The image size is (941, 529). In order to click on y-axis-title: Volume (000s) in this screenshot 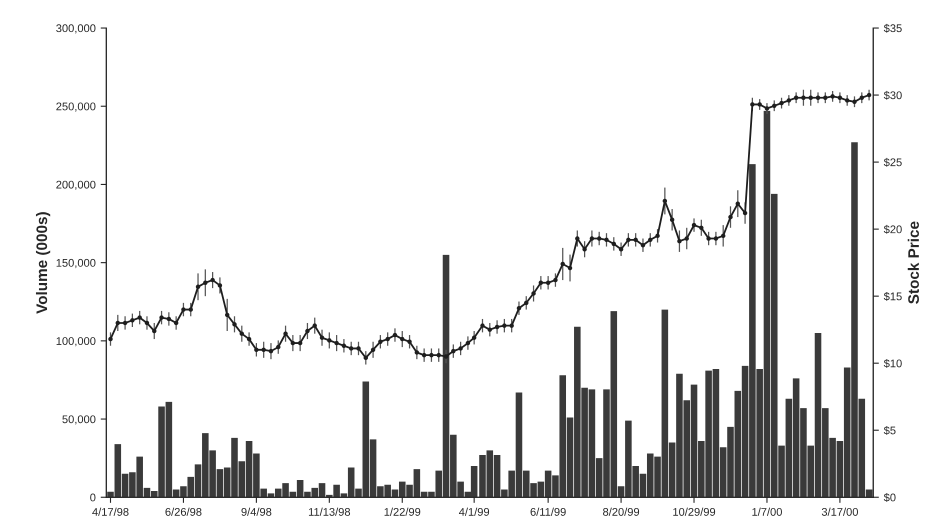, I will do `click(43, 263)`.